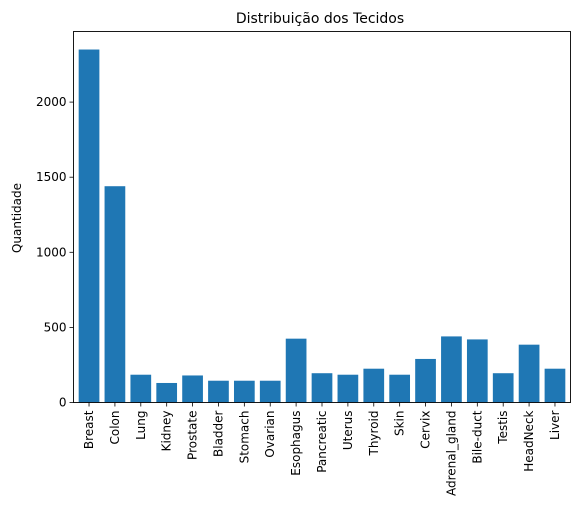 Image resolution: width=580 pixels, height=521 pixels. Describe the element at coordinates (320, 19) in the screenshot. I see `chart-title: Distribuição dos Tecidos` at that location.